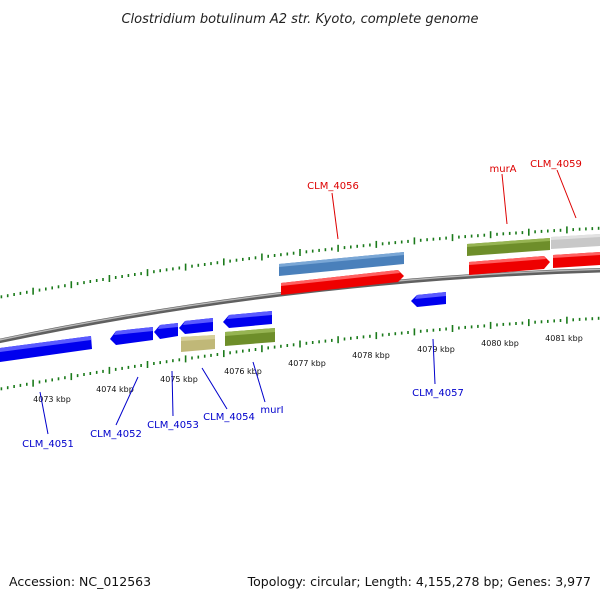 This screenshot has height=600, width=600. I want to click on gene-arrow-mura, so click(509, 265).